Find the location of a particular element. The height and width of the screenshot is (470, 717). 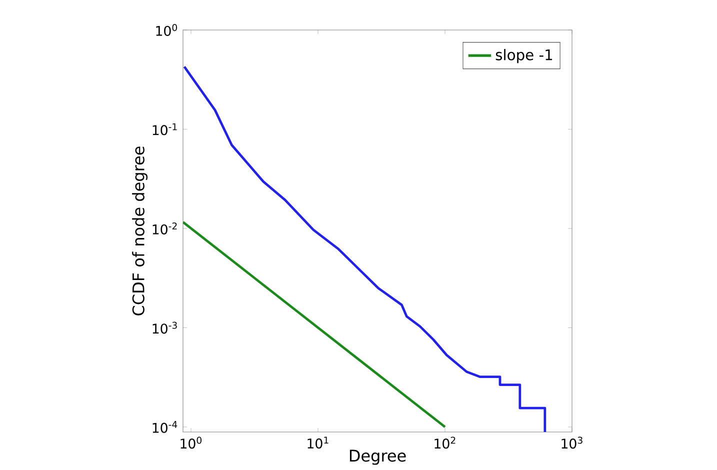

y-axis-title: CCDF of node degree is located at coordinates (140, 231).